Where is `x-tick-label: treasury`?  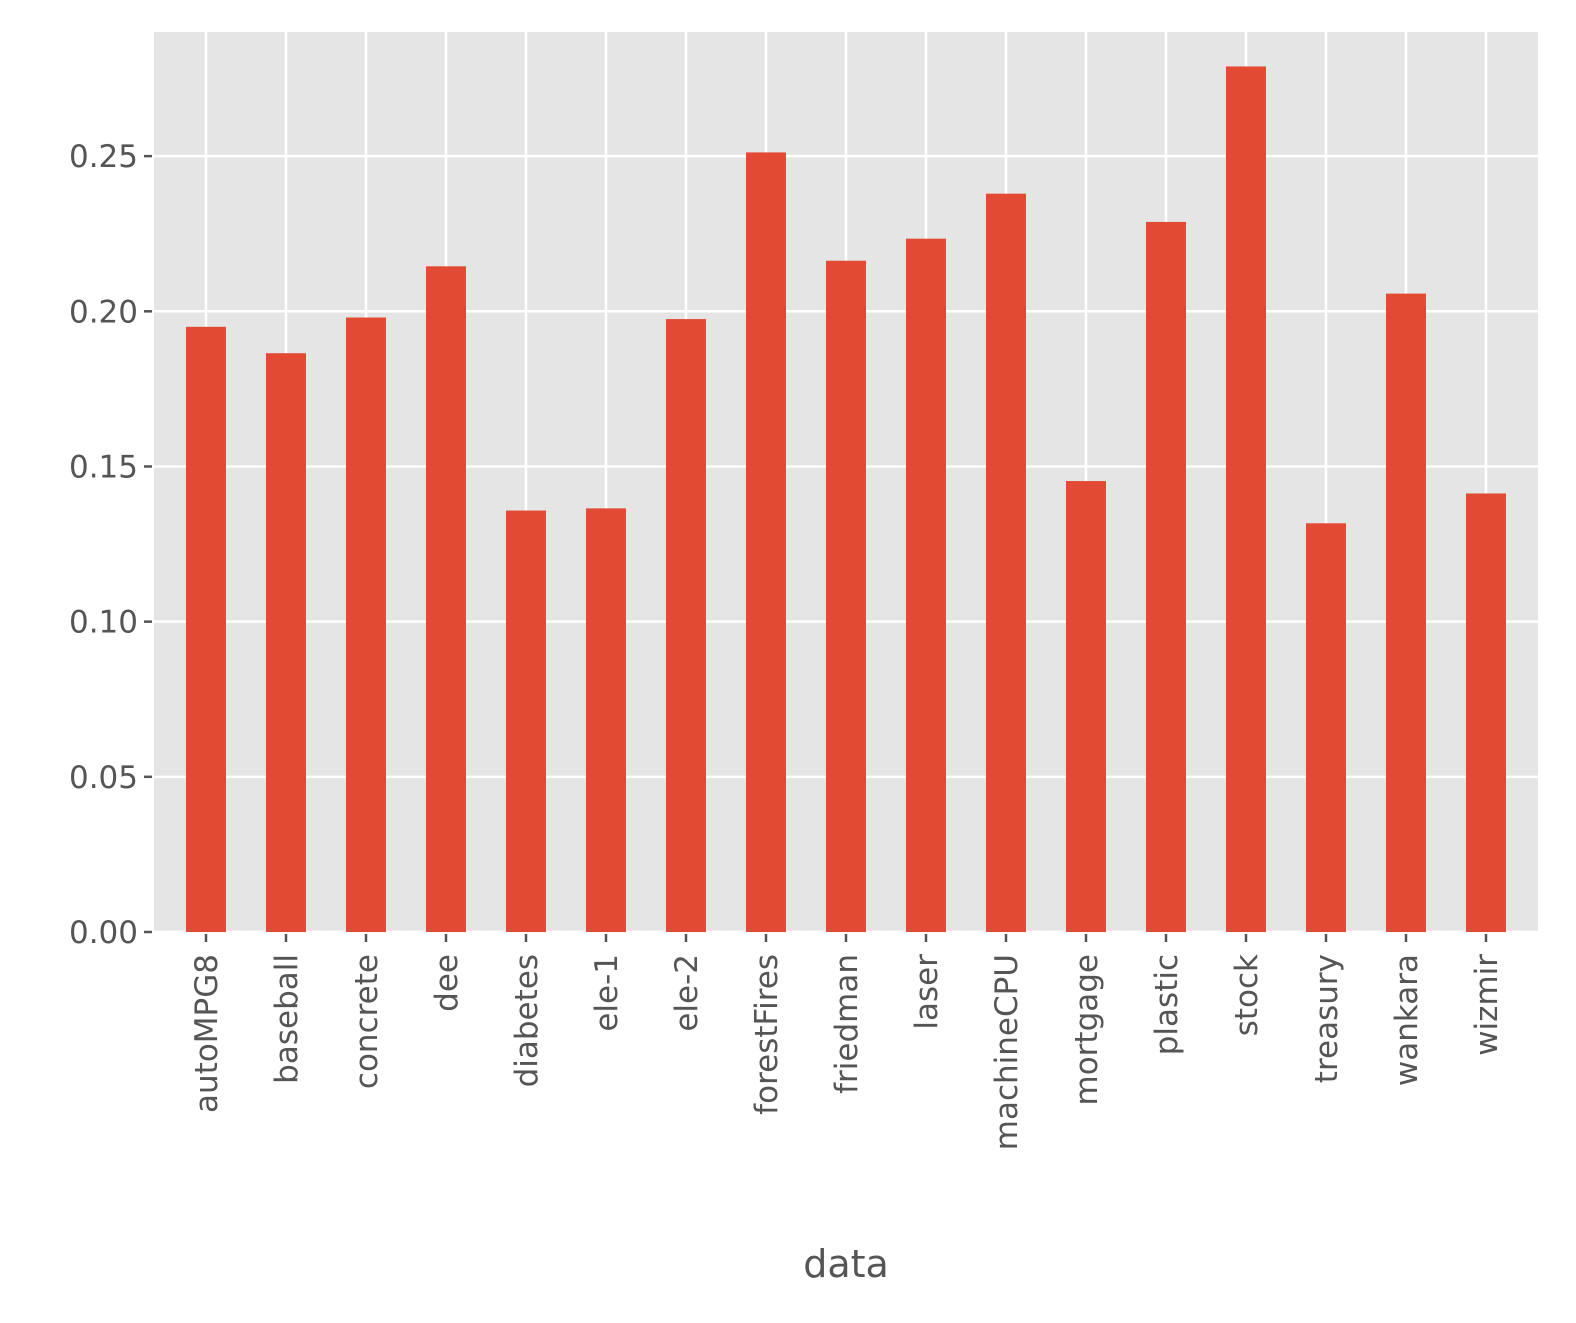
x-tick-label: treasury is located at coordinates (1327, 1018).